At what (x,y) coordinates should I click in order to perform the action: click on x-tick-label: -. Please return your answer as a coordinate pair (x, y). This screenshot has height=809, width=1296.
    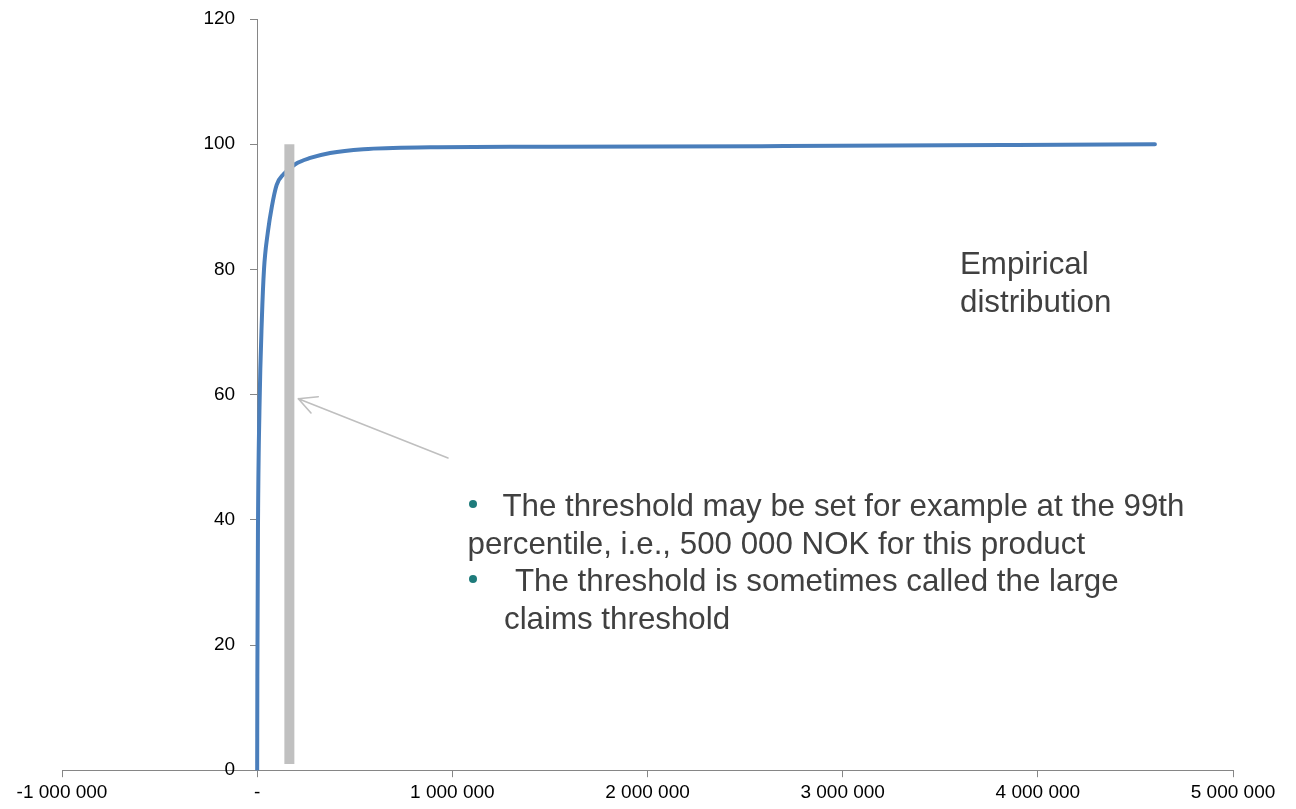
    Looking at the image, I should click on (257, 791).